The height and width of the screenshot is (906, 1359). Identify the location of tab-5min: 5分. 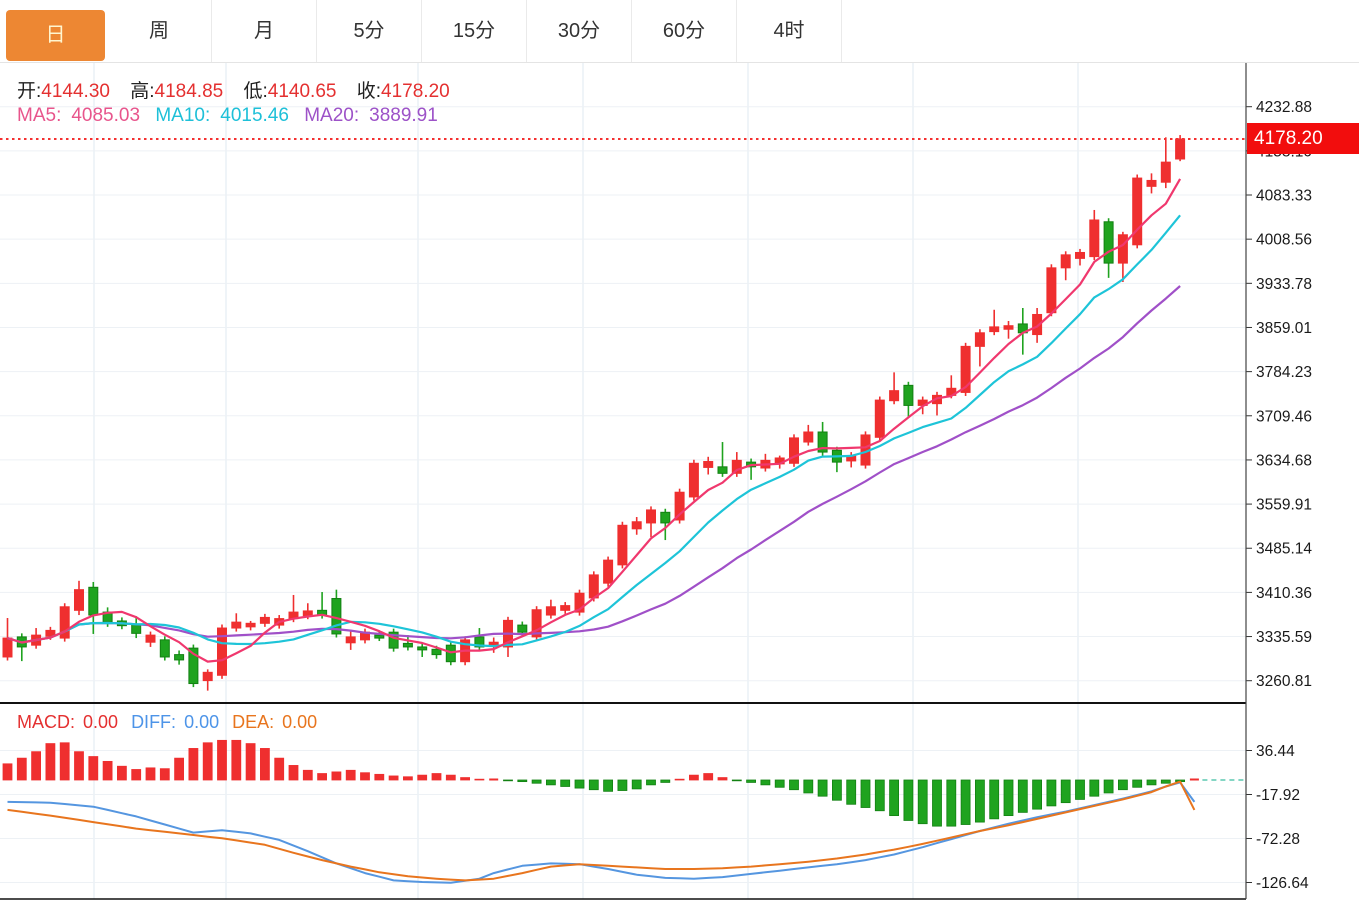
(369, 31).